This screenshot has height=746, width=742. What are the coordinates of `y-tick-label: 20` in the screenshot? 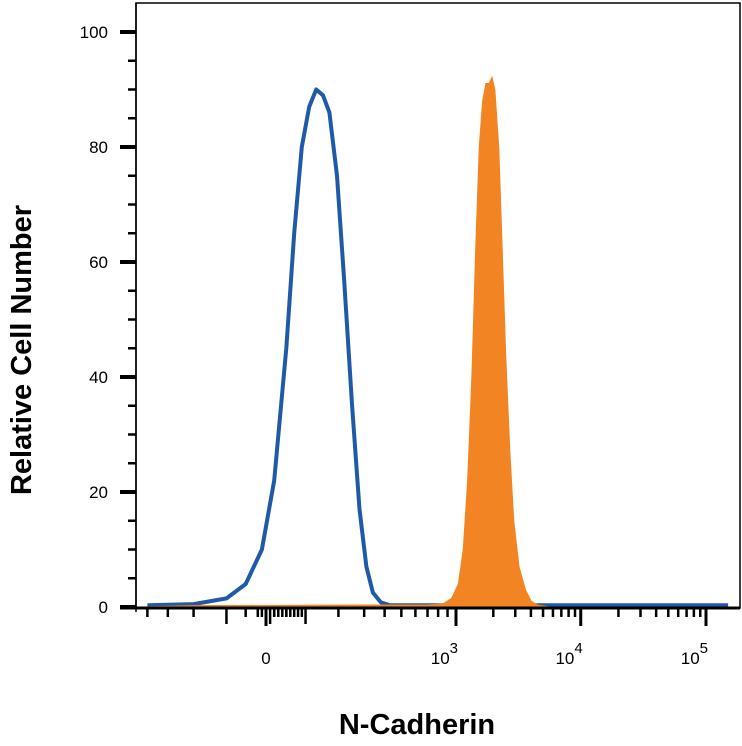 It's located at (98, 492).